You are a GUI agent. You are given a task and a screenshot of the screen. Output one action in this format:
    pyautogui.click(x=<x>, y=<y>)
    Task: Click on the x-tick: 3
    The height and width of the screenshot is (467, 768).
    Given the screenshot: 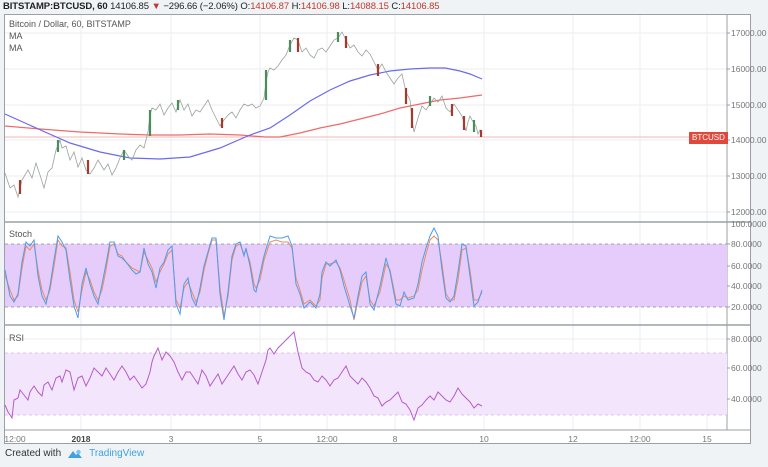 What is the action you would take?
    pyautogui.click(x=171, y=439)
    